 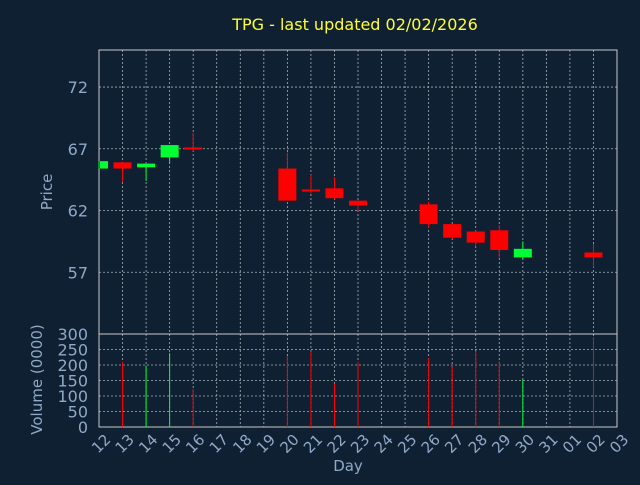 I want to click on volume-tick-label: 150, so click(x=72, y=381).